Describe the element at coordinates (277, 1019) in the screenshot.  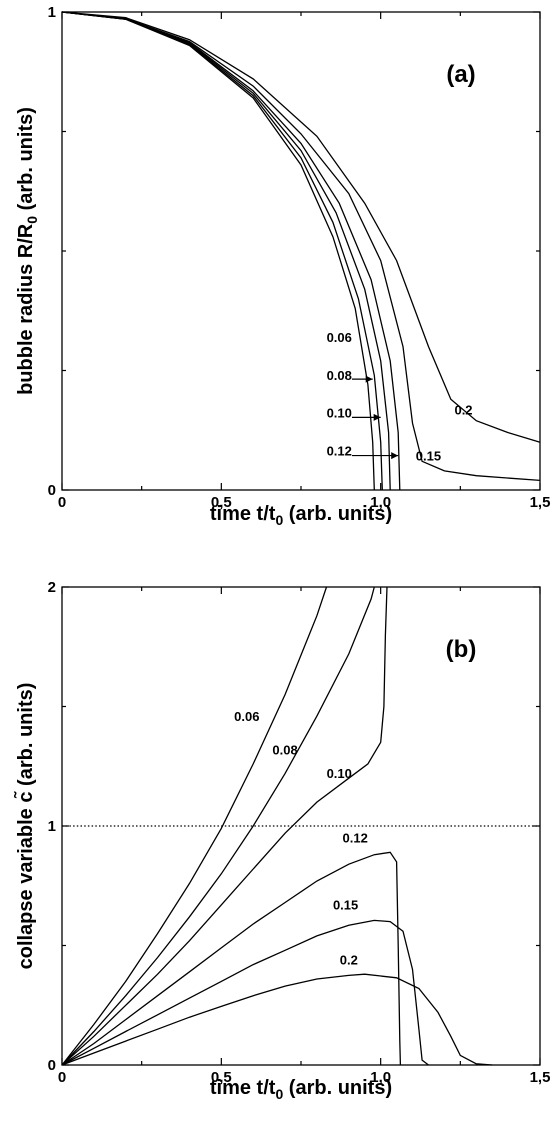
I see `series-line-0.2` at that location.